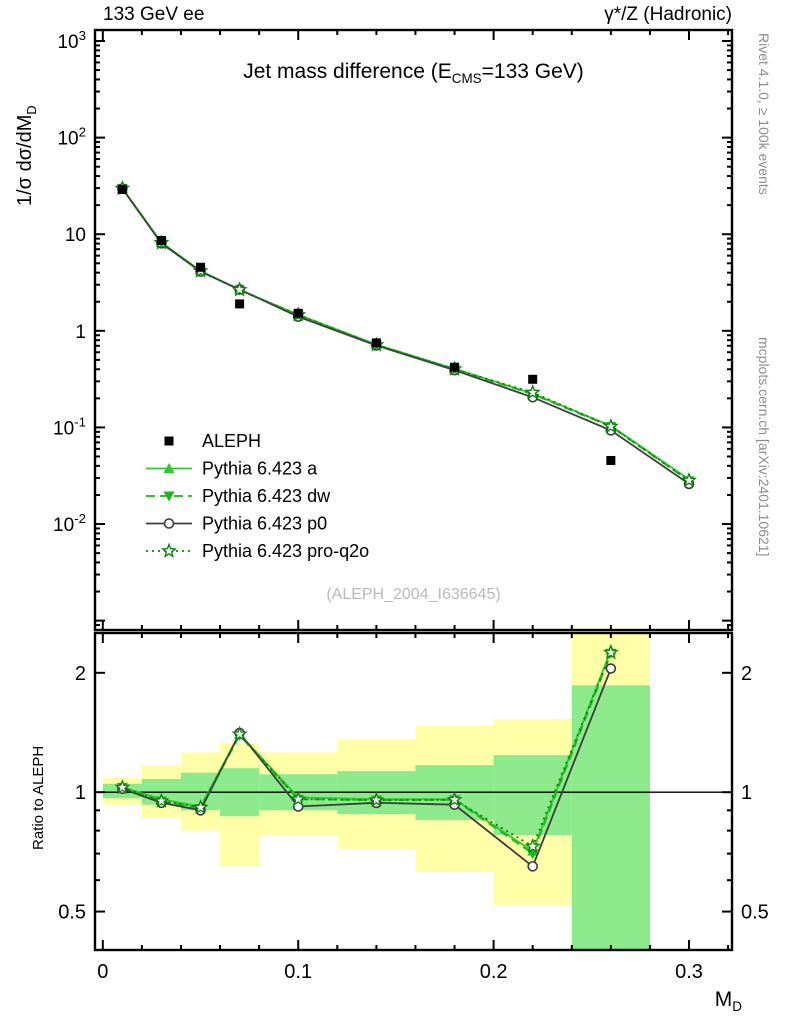  What do you see at coordinates (169, 496) in the screenshot?
I see `triangle-down-marker-icon` at bounding box center [169, 496].